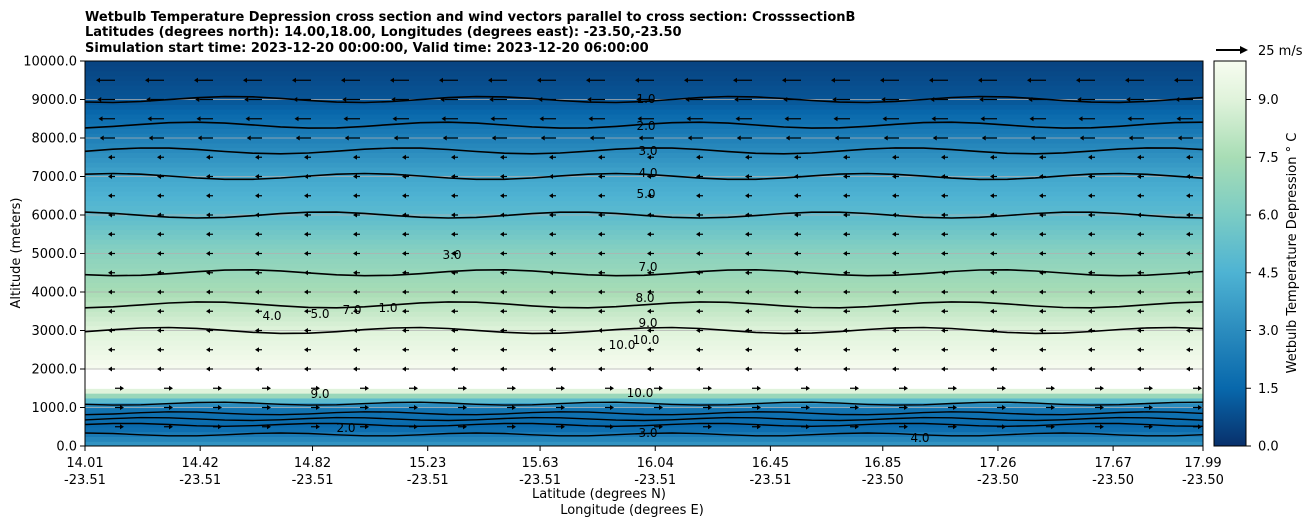 The height and width of the screenshot is (530, 1312). I want to click on colorbar-gradient, so click(1230, 253).